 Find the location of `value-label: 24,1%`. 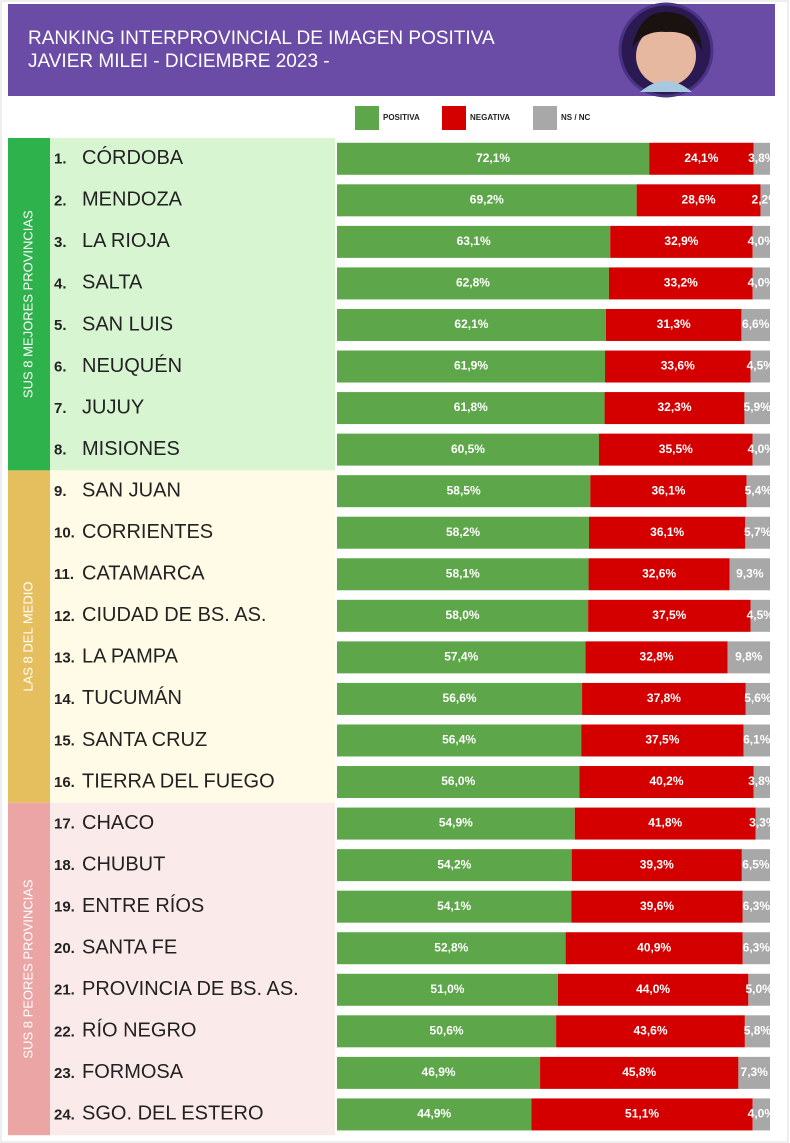

value-label: 24,1% is located at coordinates (701, 158).